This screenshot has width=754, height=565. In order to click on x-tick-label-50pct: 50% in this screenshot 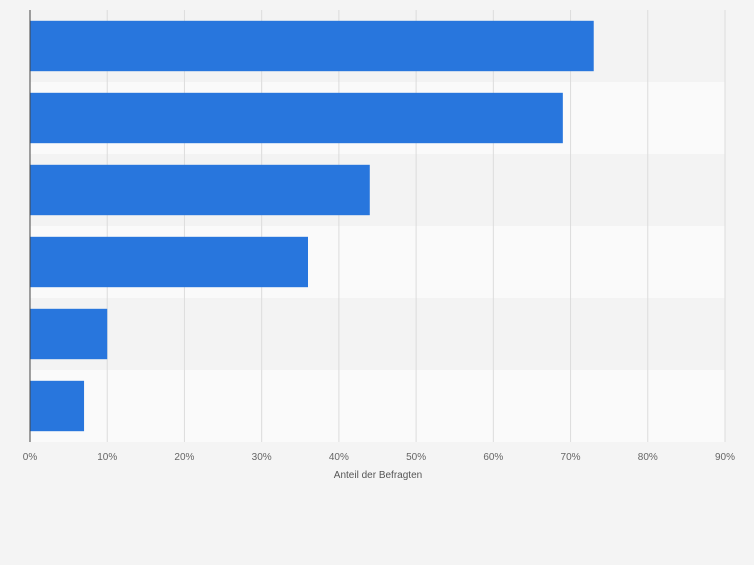, I will do `click(416, 457)`.